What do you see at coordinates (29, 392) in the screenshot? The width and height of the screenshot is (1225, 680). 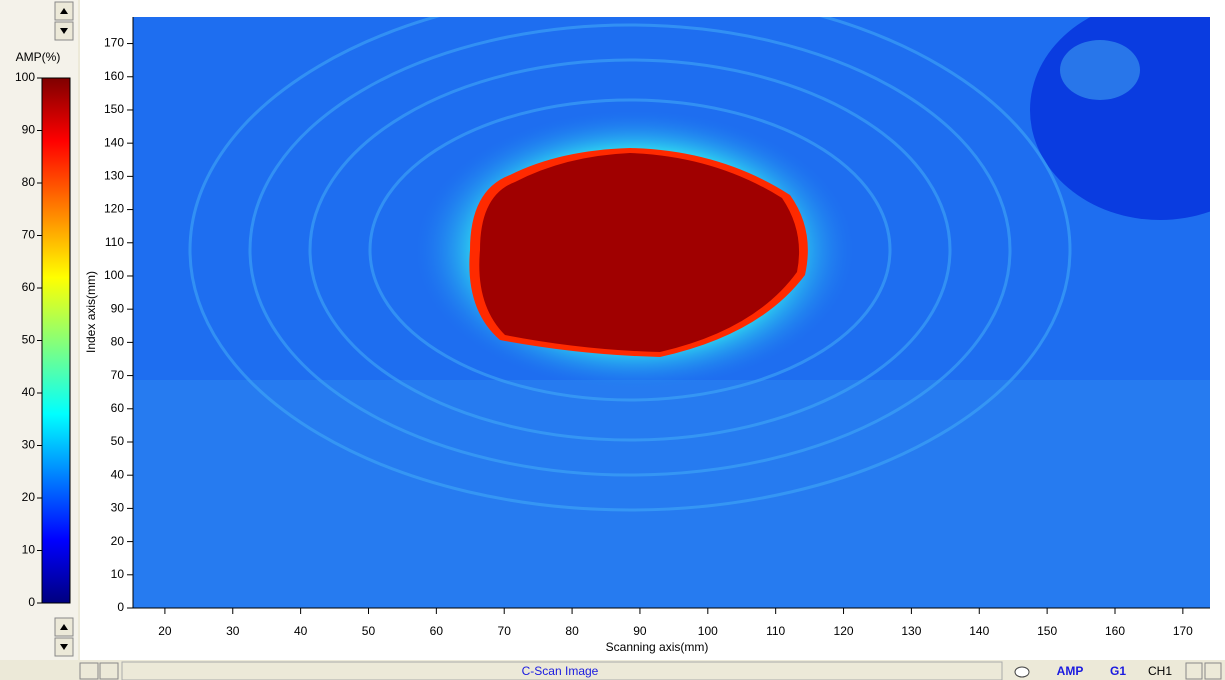 I see `colorbar-tick-label: 40` at bounding box center [29, 392].